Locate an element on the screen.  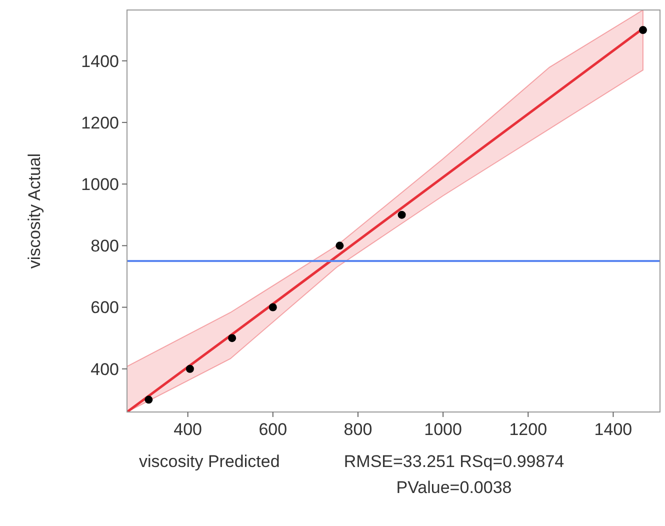
text: RMSE=33.251 RSq=0.99874 is located at coordinates (454, 461).